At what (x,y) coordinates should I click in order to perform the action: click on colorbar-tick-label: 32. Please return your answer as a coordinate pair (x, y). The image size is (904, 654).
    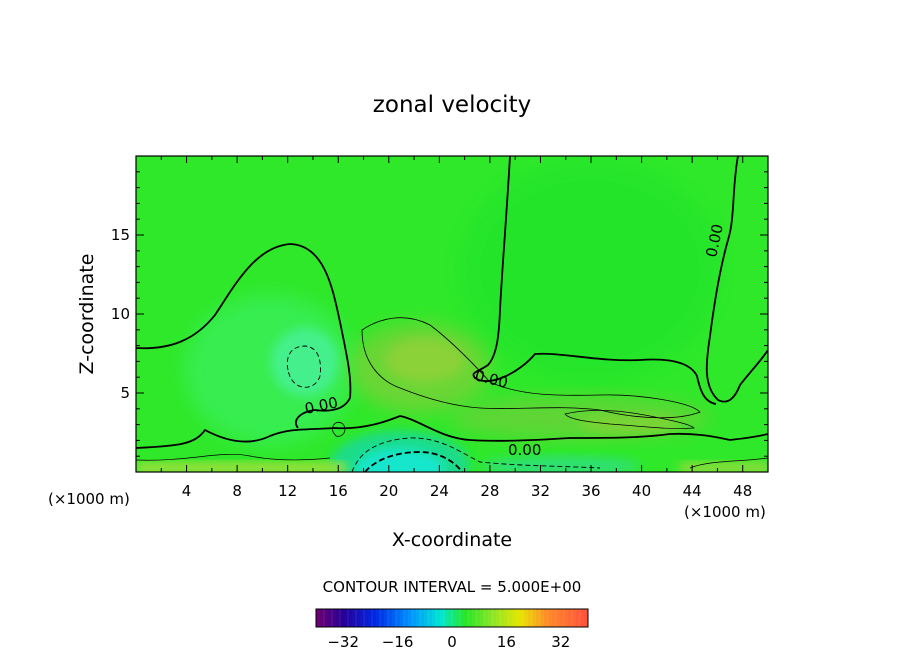
    Looking at the image, I should click on (560, 642).